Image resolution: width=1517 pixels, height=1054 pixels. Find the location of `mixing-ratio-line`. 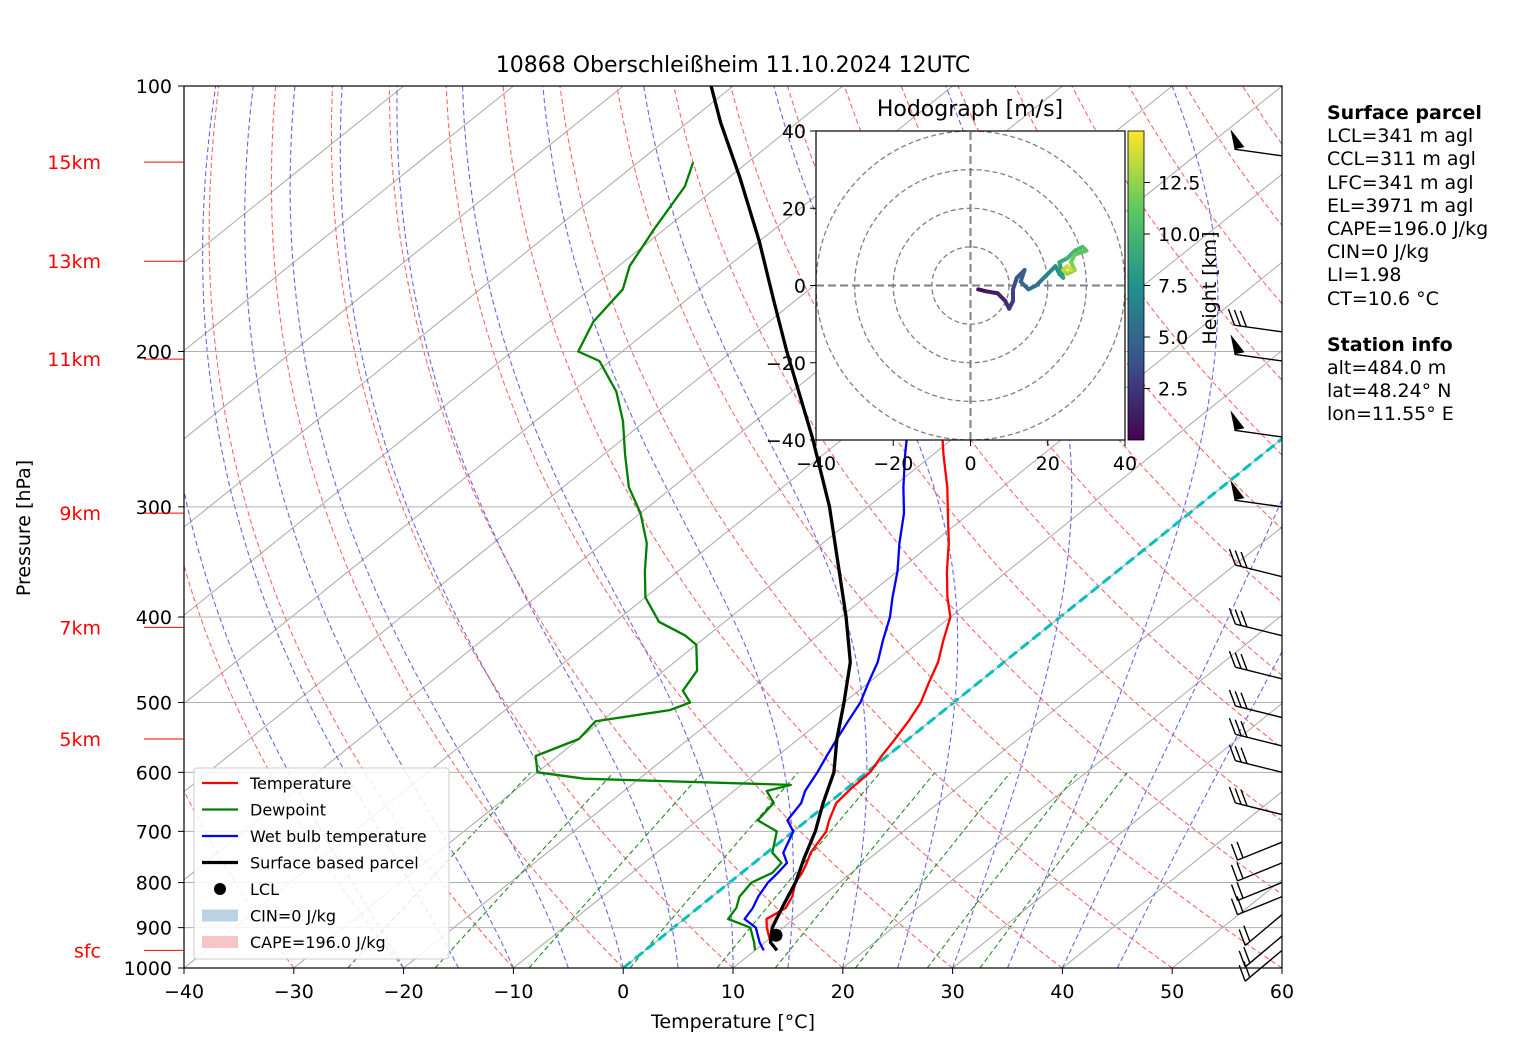

mixing-ratio-line is located at coordinates (798, 869).